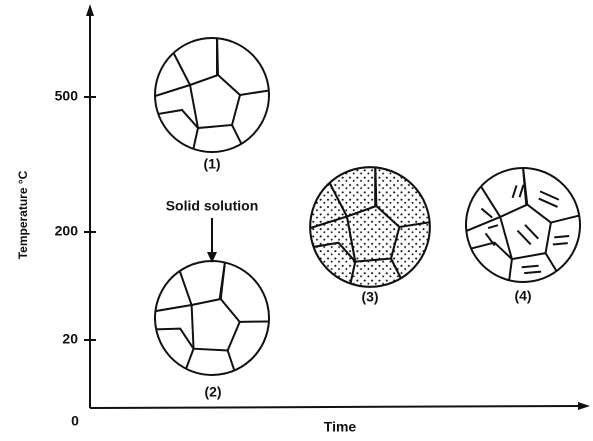  What do you see at coordinates (23, 214) in the screenshot?
I see `y-axis-label: Temperature °C` at bounding box center [23, 214].